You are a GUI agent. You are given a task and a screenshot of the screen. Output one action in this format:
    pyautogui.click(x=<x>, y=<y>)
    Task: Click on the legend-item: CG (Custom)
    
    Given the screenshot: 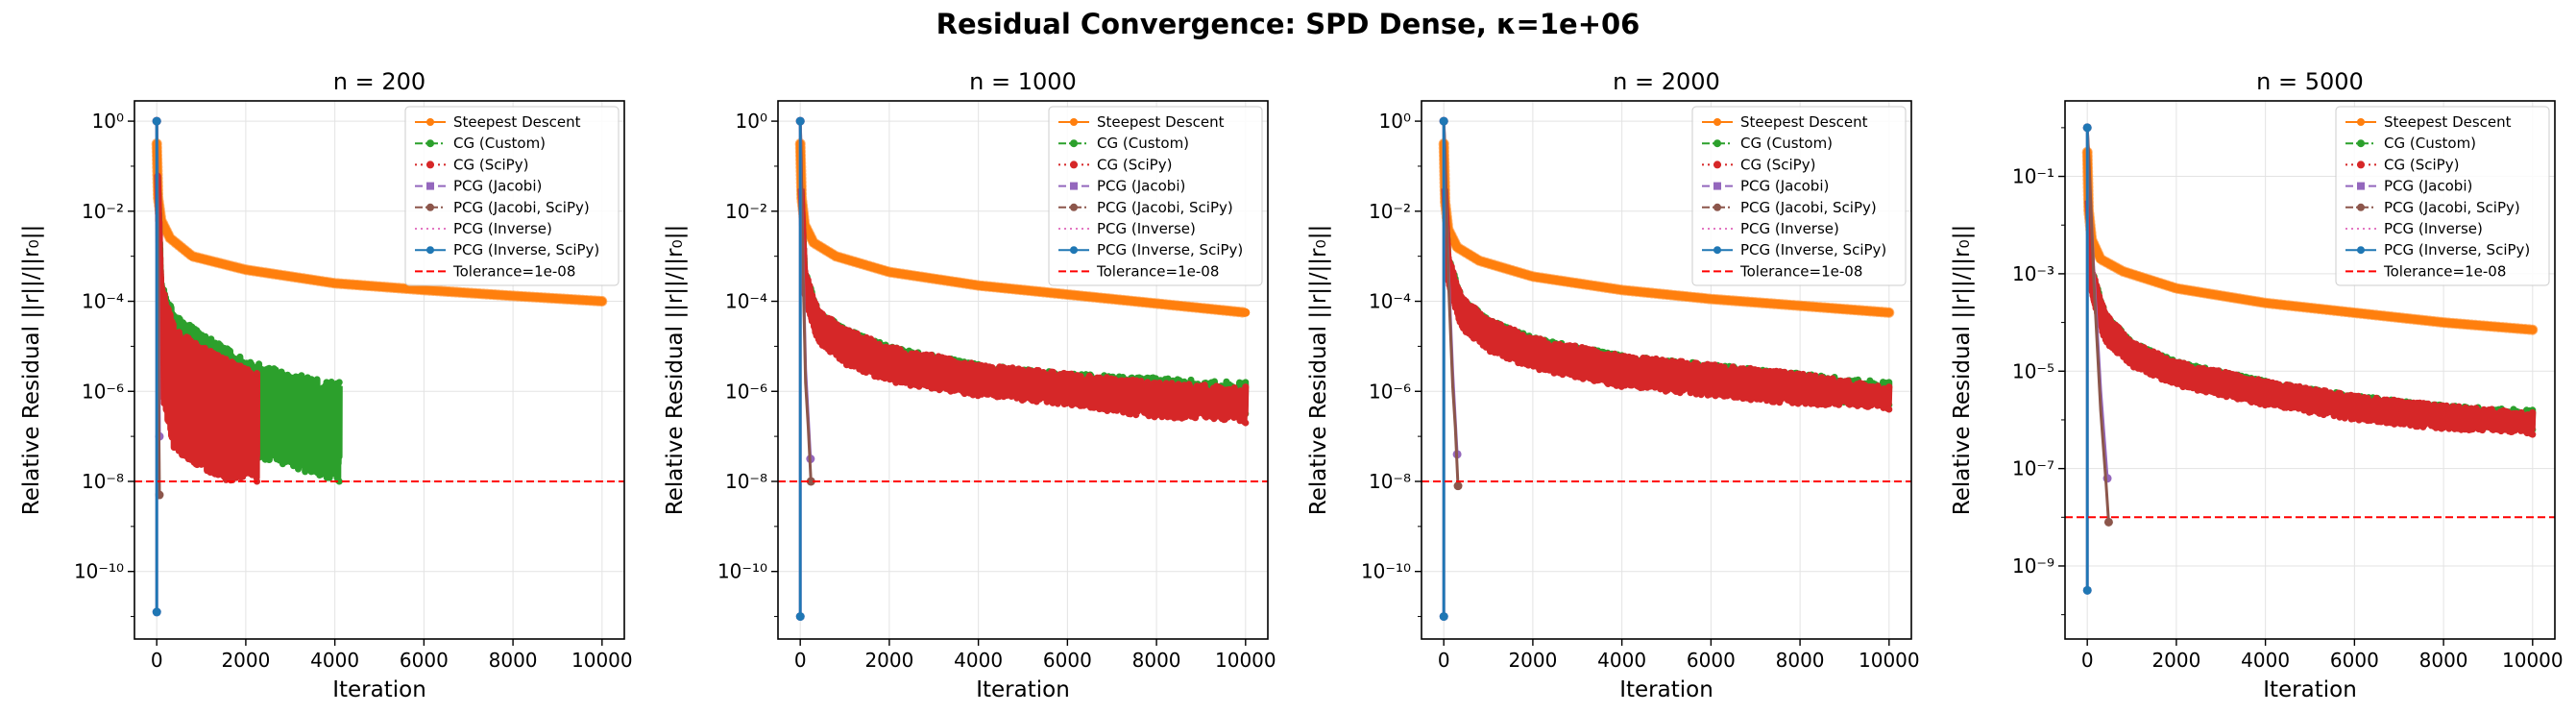 What is the action you would take?
    pyautogui.click(x=2411, y=143)
    